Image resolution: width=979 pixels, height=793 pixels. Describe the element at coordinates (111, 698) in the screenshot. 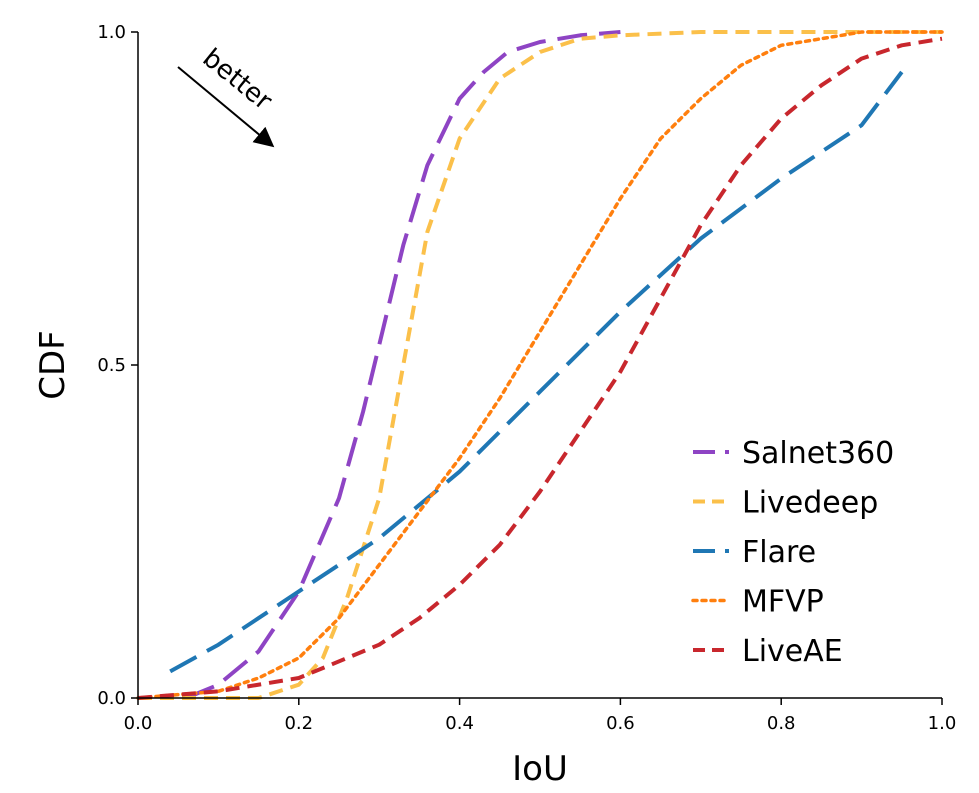

I see `y-tick-label: 0.0` at that location.